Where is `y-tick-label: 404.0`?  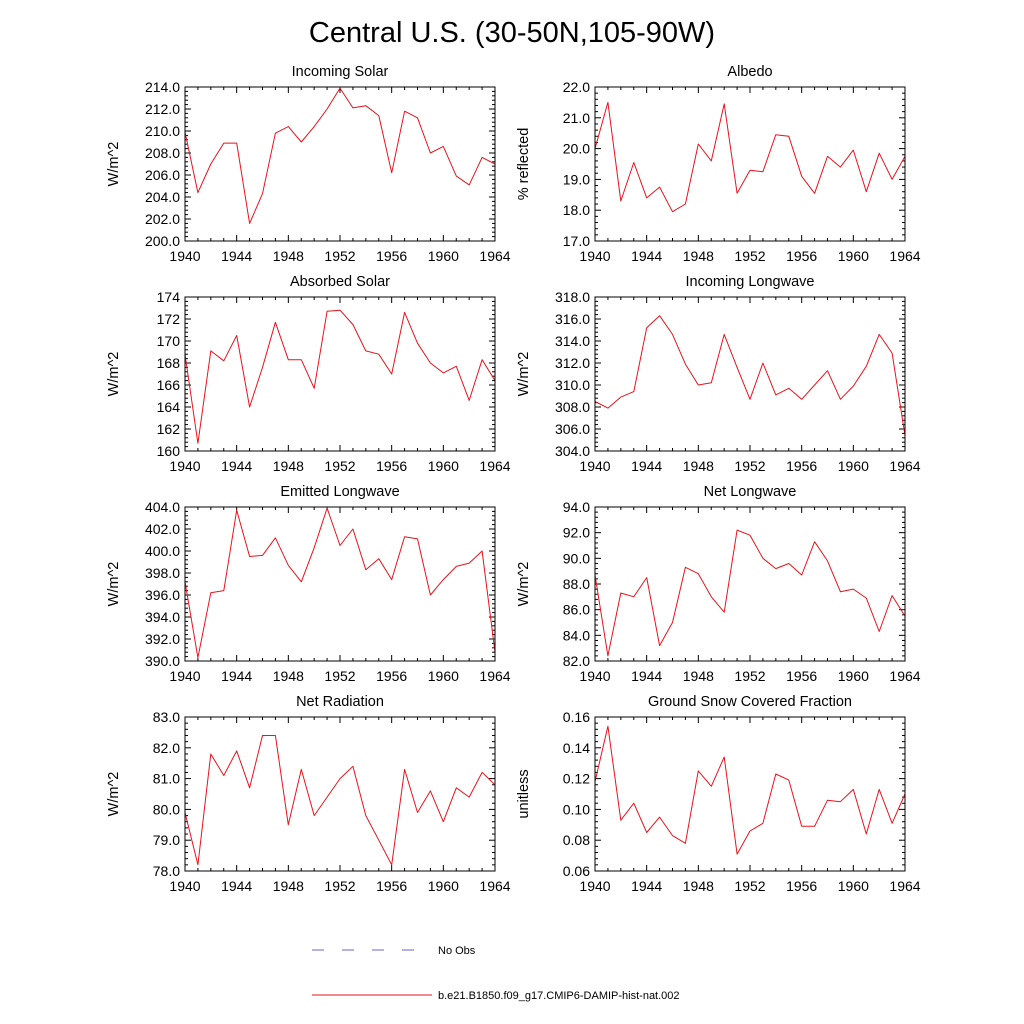
y-tick-label: 404.0 is located at coordinates (162, 507).